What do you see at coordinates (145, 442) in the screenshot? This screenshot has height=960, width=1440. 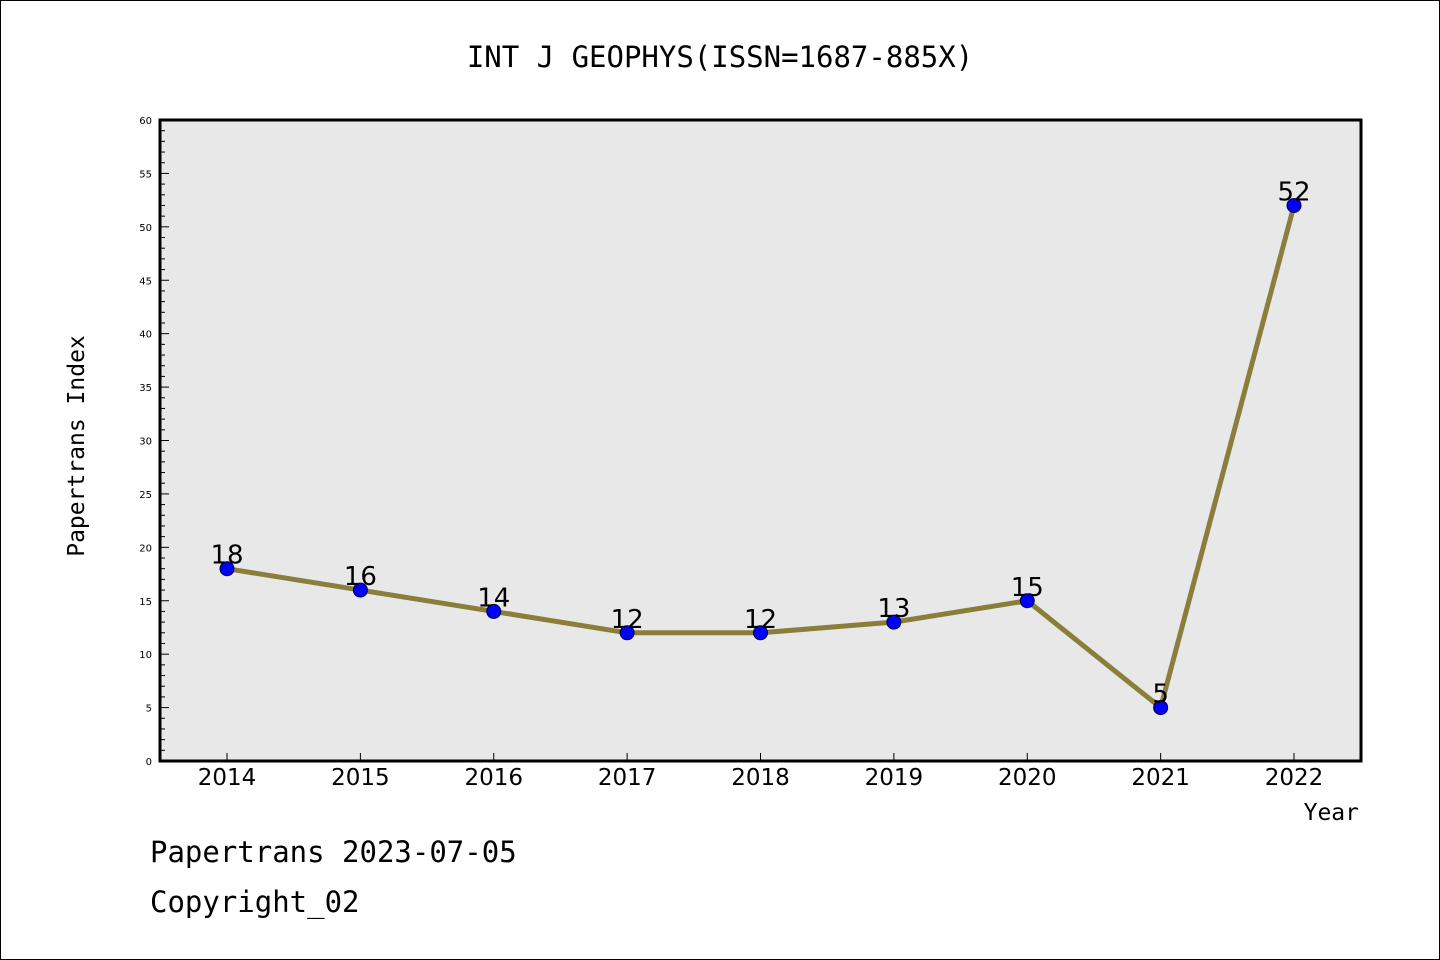 I see `y-tick-label: 30` at bounding box center [145, 442].